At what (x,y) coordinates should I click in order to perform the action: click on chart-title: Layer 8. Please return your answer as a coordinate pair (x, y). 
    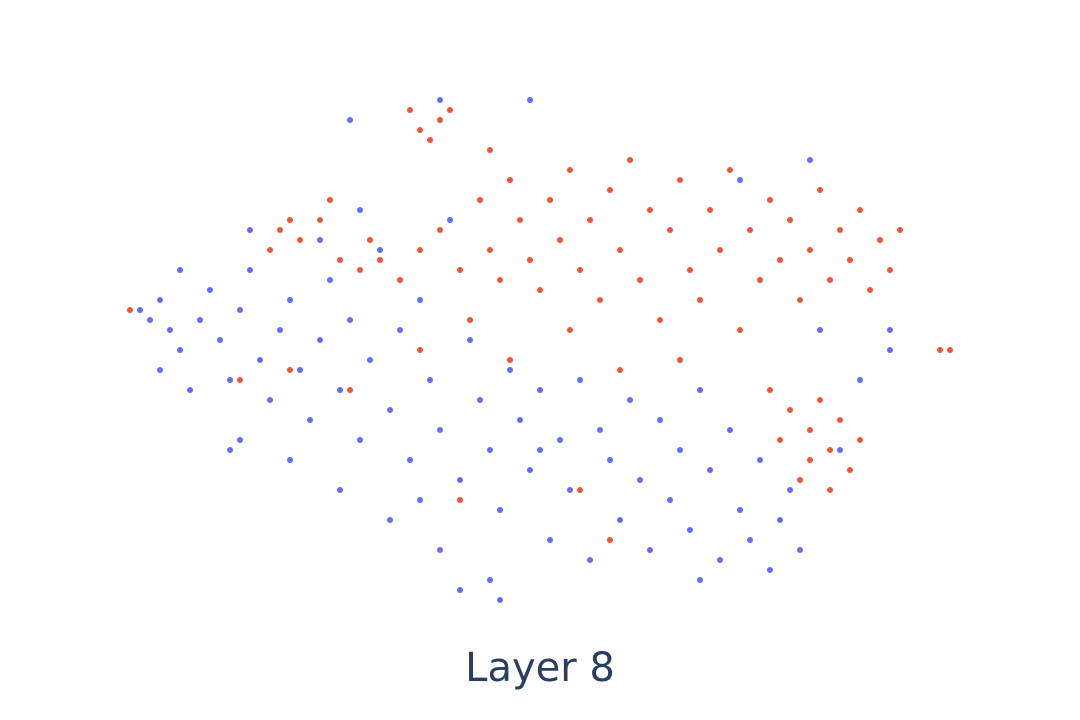
    Looking at the image, I should click on (540, 668).